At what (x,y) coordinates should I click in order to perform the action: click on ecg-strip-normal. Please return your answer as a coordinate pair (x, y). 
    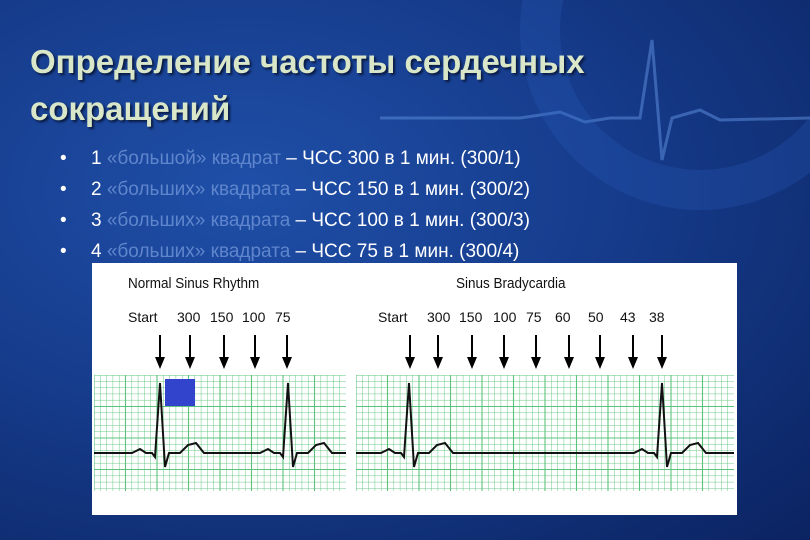
    Looking at the image, I should click on (220, 433).